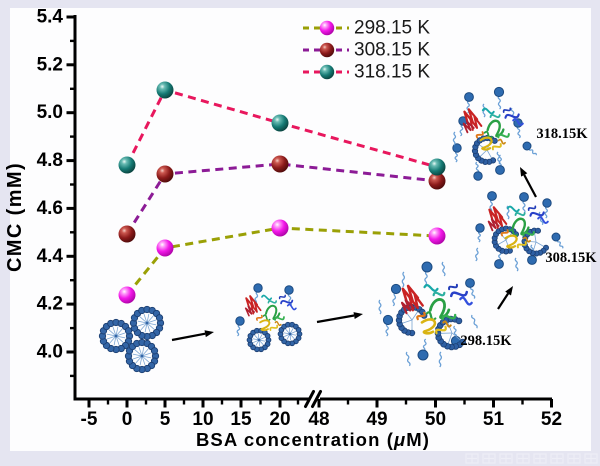  Describe the element at coordinates (376, 419) in the screenshot. I see `svg-text: 49` at that location.